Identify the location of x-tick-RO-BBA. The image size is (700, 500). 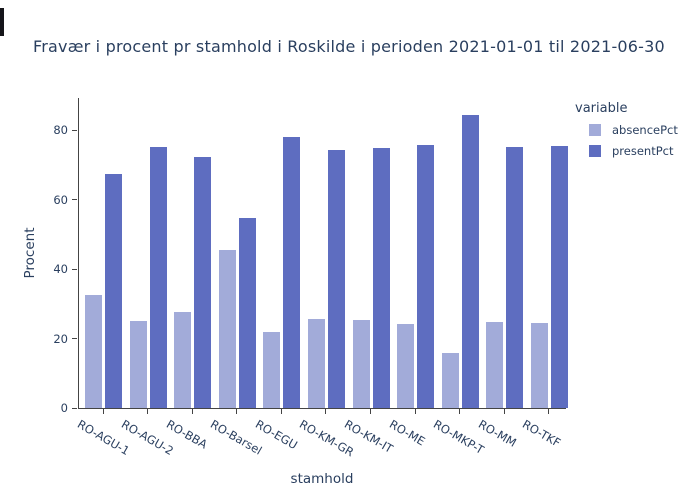
(192, 411).